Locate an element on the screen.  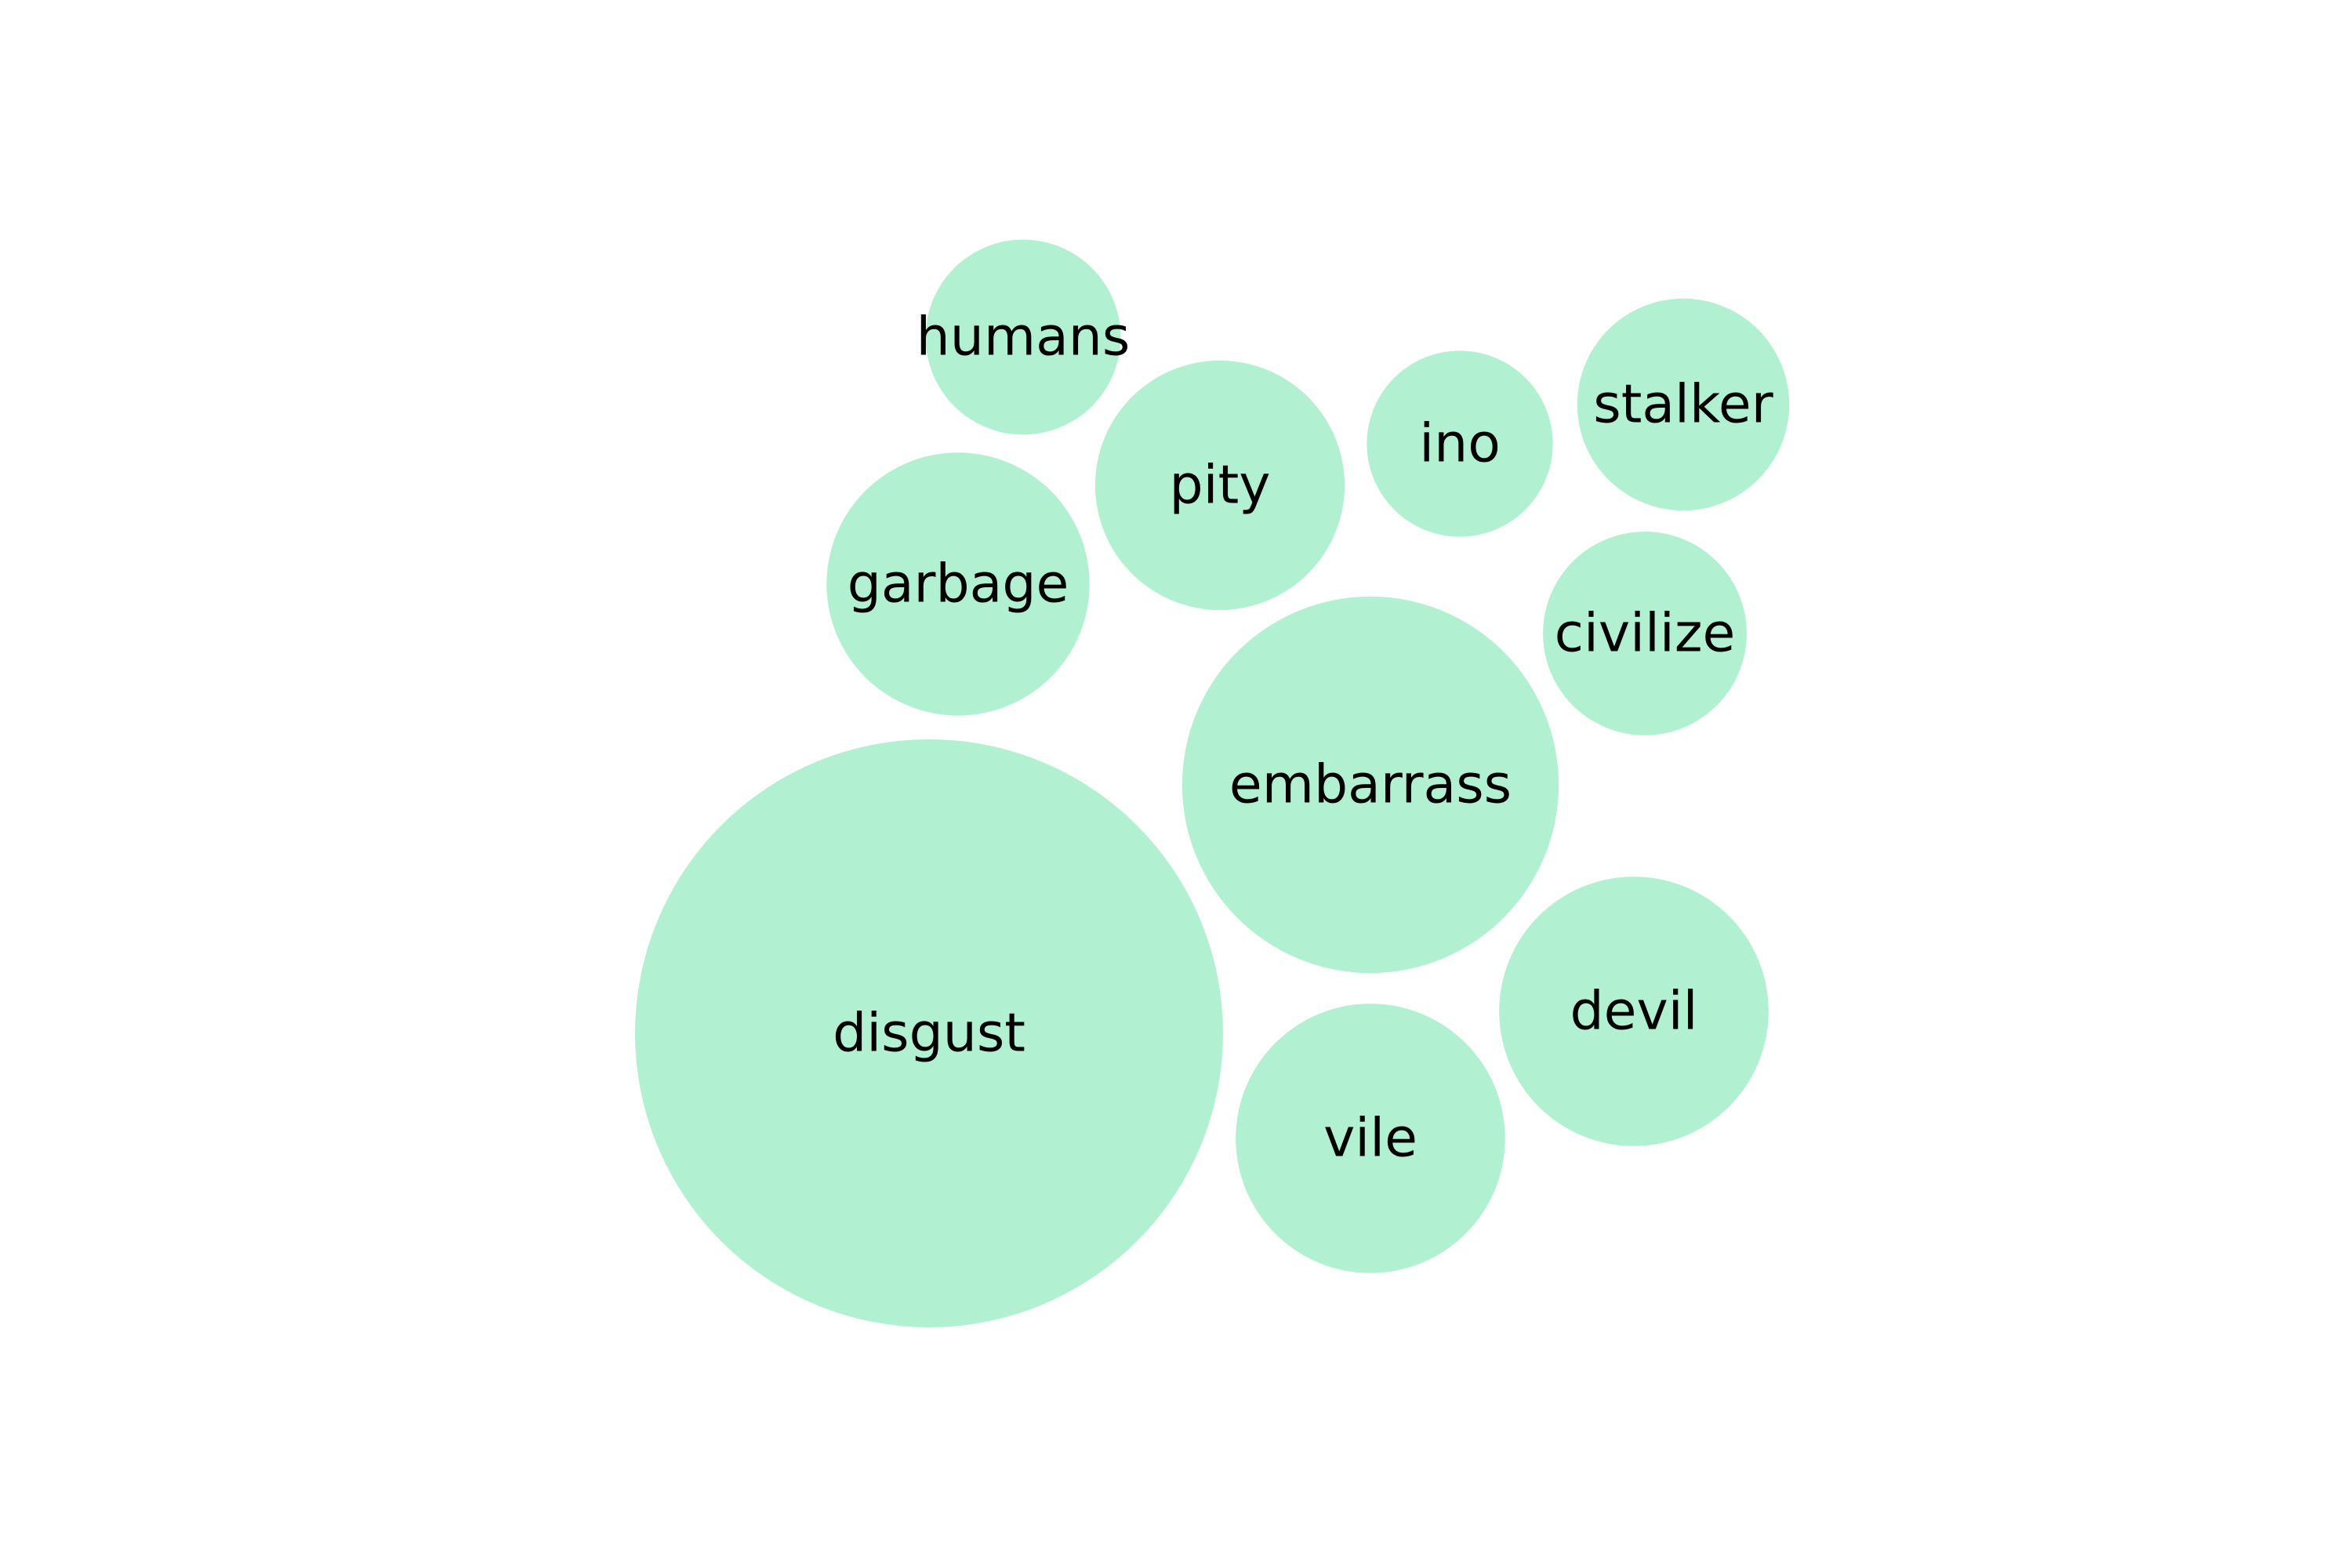
bubble-disgust is located at coordinates (929, 1033).